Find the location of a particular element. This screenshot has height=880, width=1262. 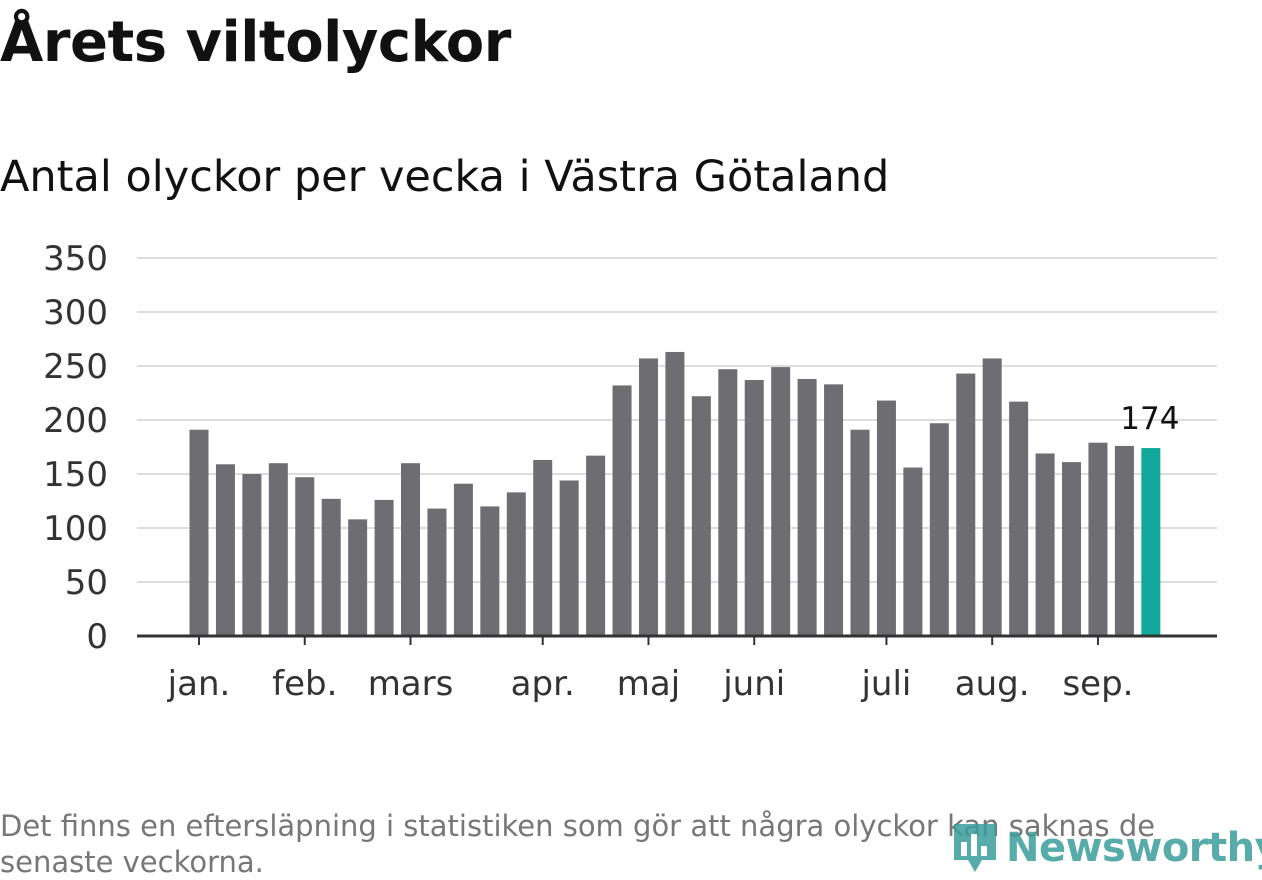

x-tick-label: juli is located at coordinates (885, 684).